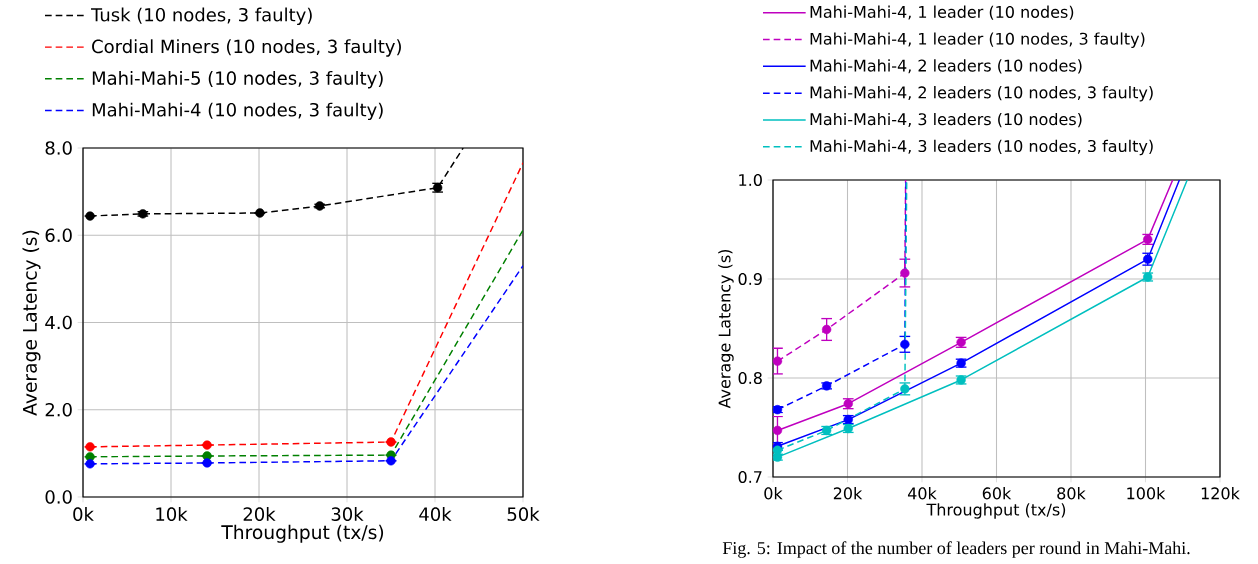 The height and width of the screenshot is (564, 1258). I want to click on legend-label: Mahi-Mahi-4, 2 leaders (10 nodes), so click(946, 66).